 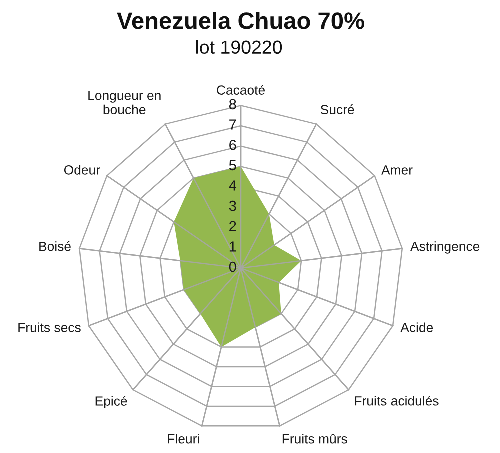 I want to click on spoke-label: Fruits mûrs, so click(x=315, y=439).